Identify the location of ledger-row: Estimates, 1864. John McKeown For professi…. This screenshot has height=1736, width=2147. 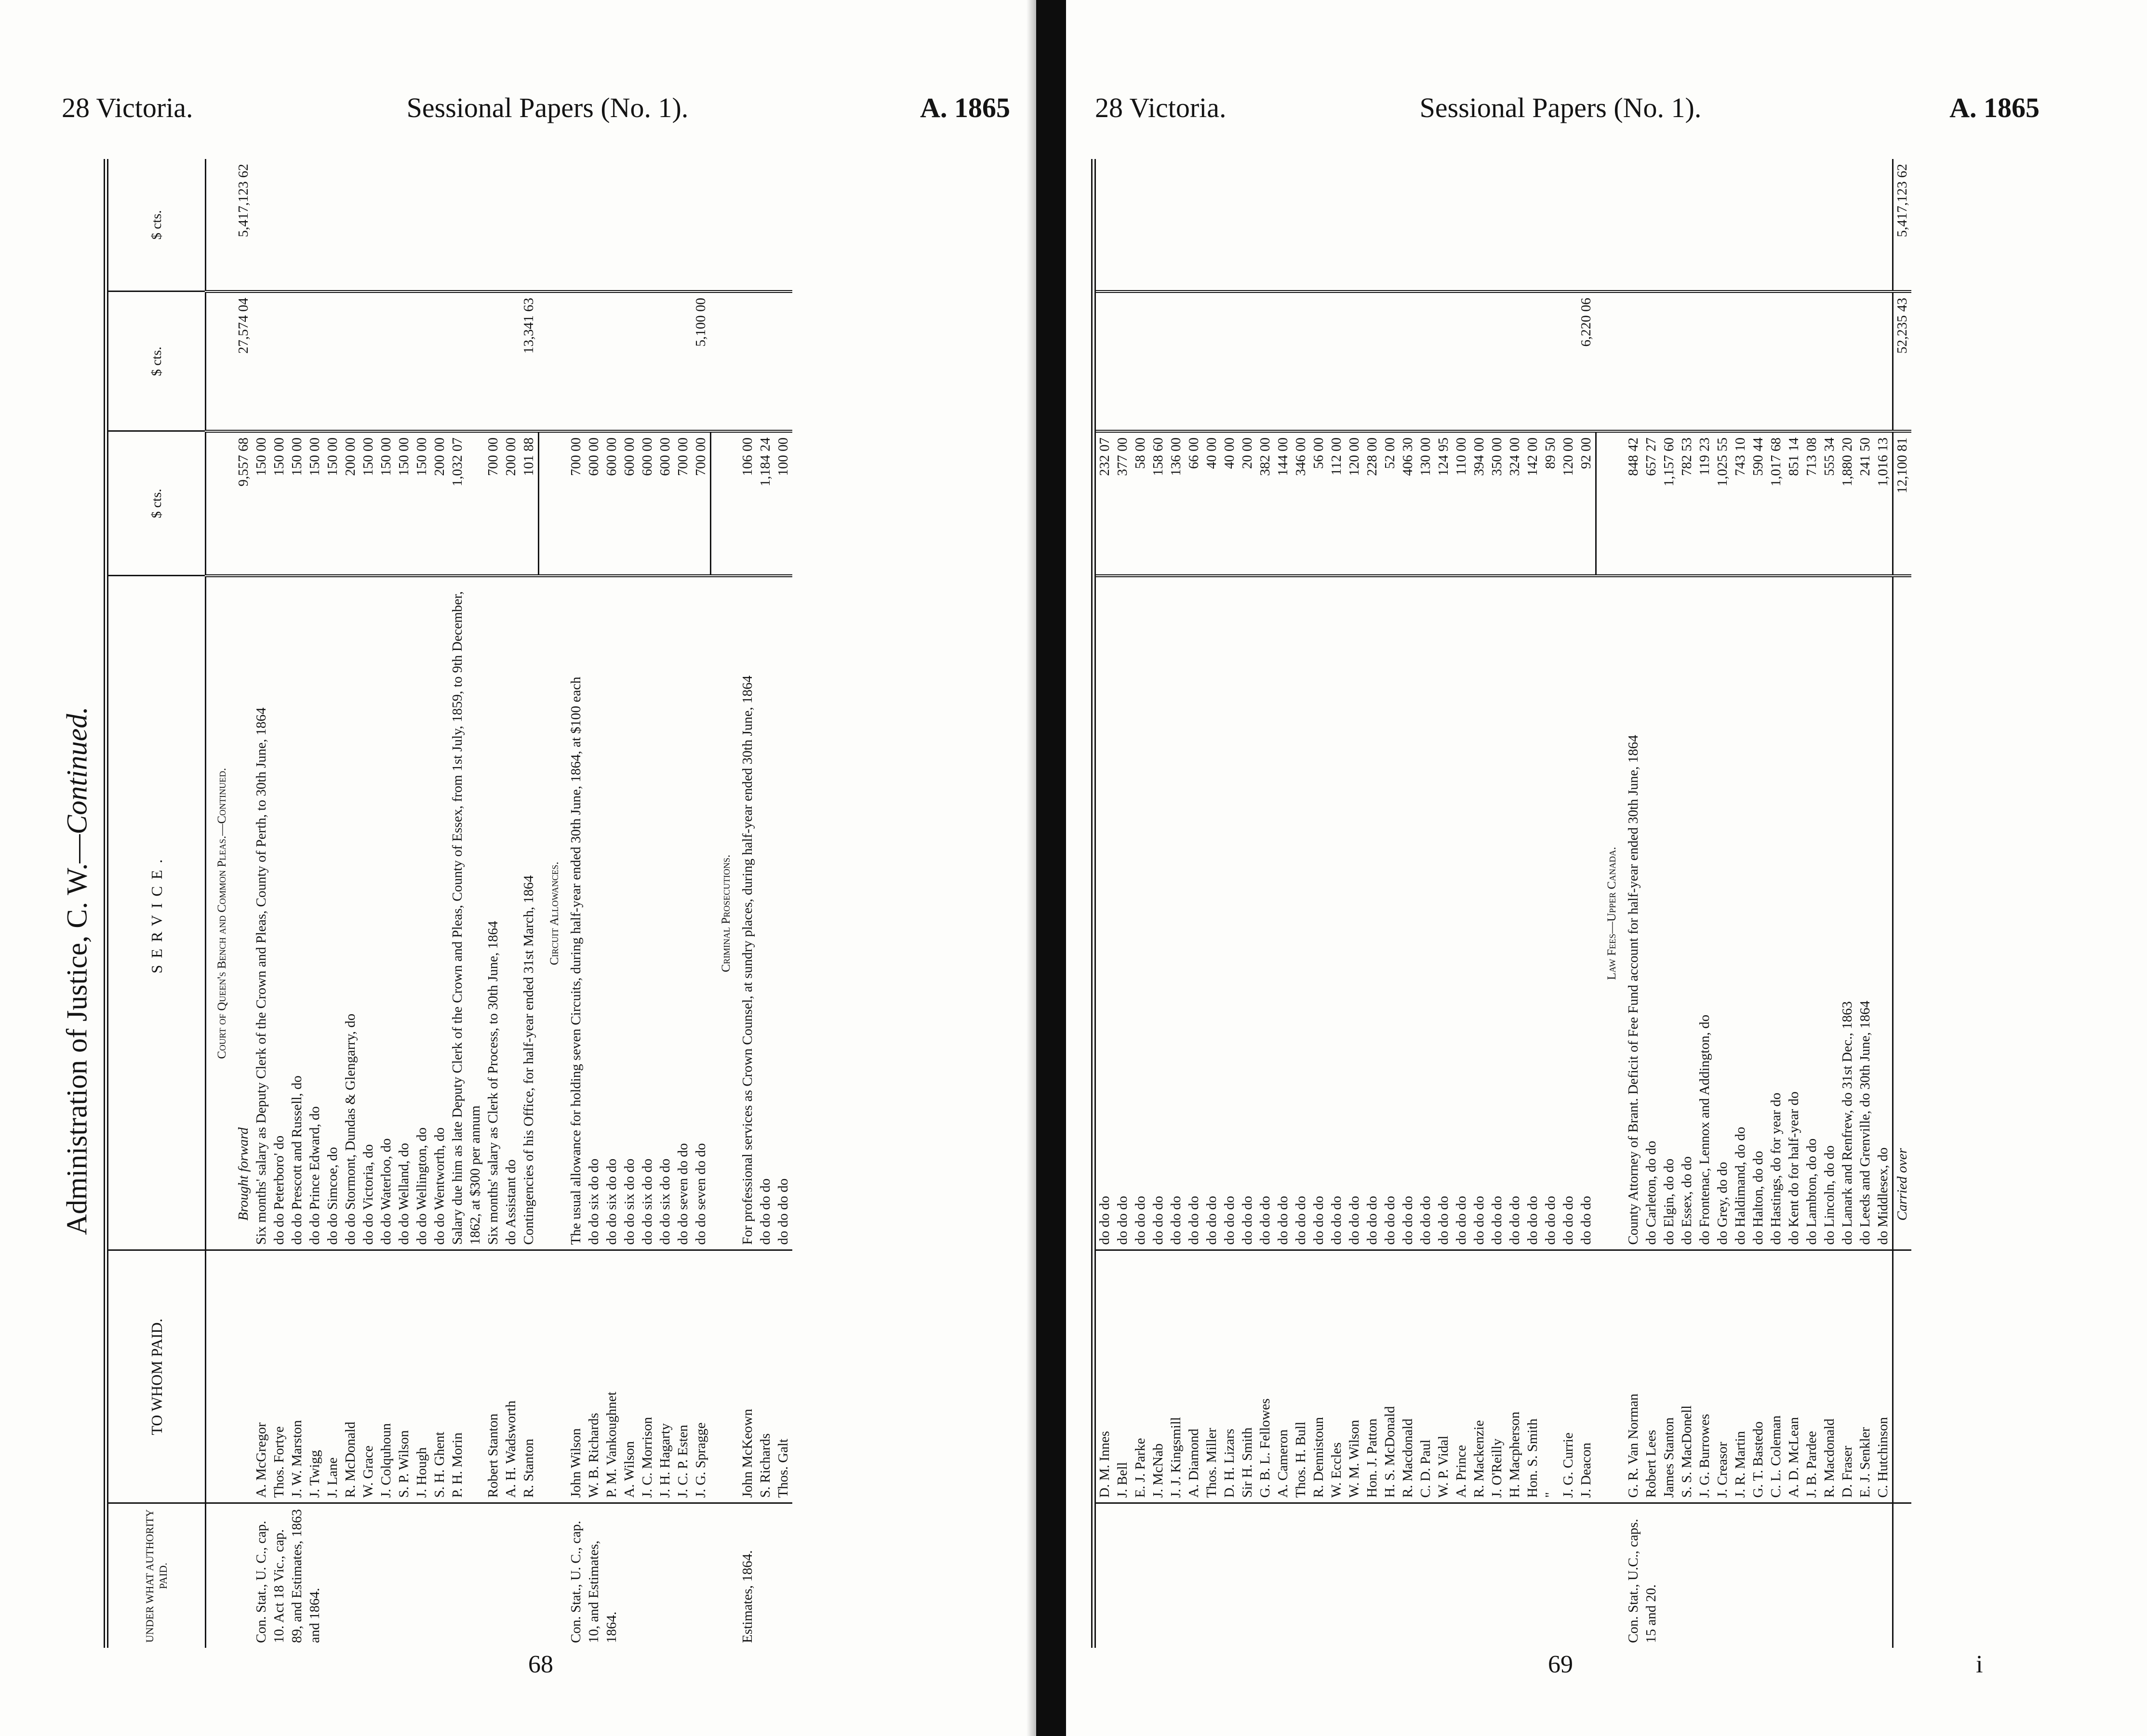
(765, 903).